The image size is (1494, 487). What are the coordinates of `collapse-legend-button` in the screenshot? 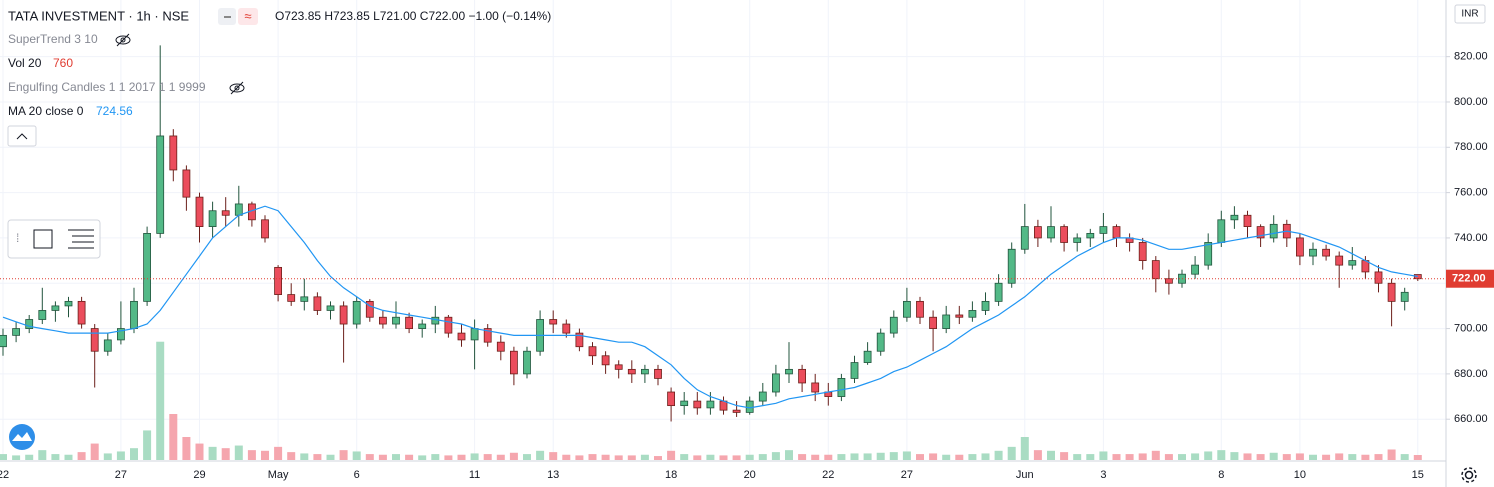 It's located at (22, 136).